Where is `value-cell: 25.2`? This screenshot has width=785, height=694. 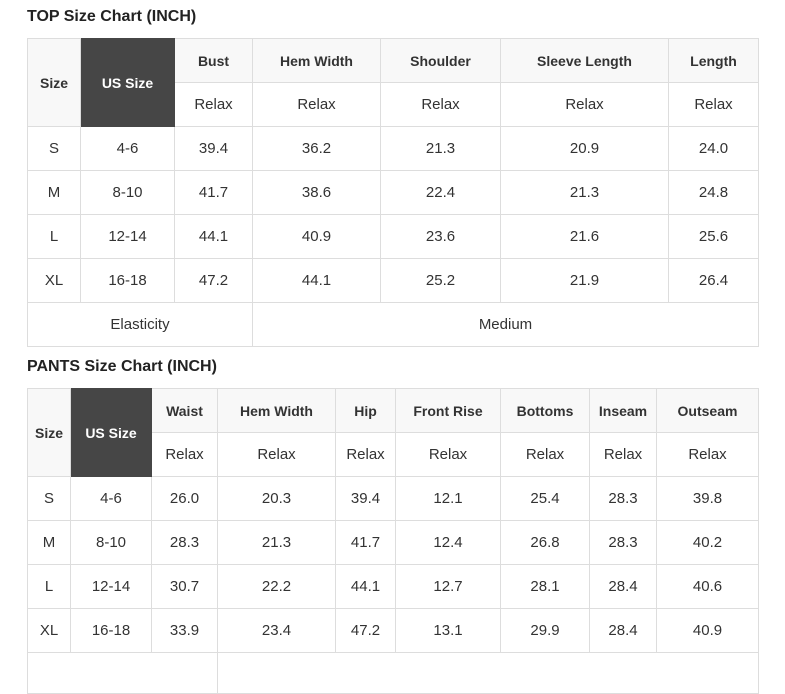
value-cell: 25.2 is located at coordinates (440, 281).